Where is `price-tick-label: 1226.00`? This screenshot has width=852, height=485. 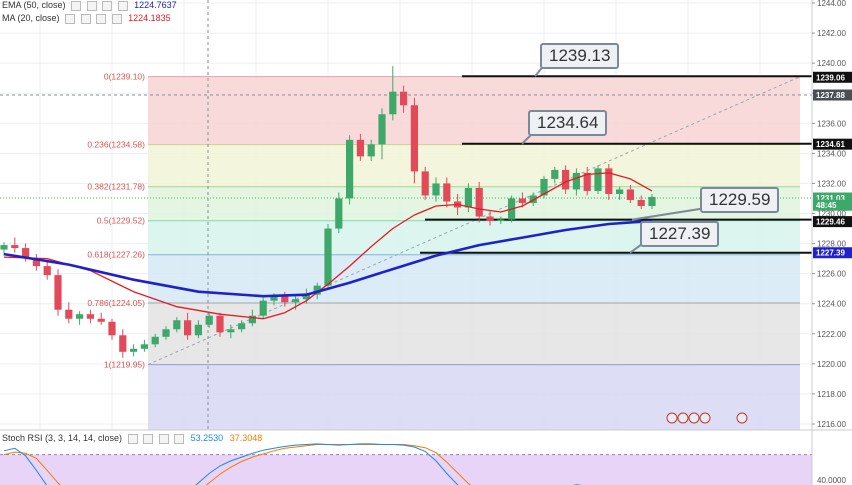
price-tick-label: 1226.00 is located at coordinates (831, 274).